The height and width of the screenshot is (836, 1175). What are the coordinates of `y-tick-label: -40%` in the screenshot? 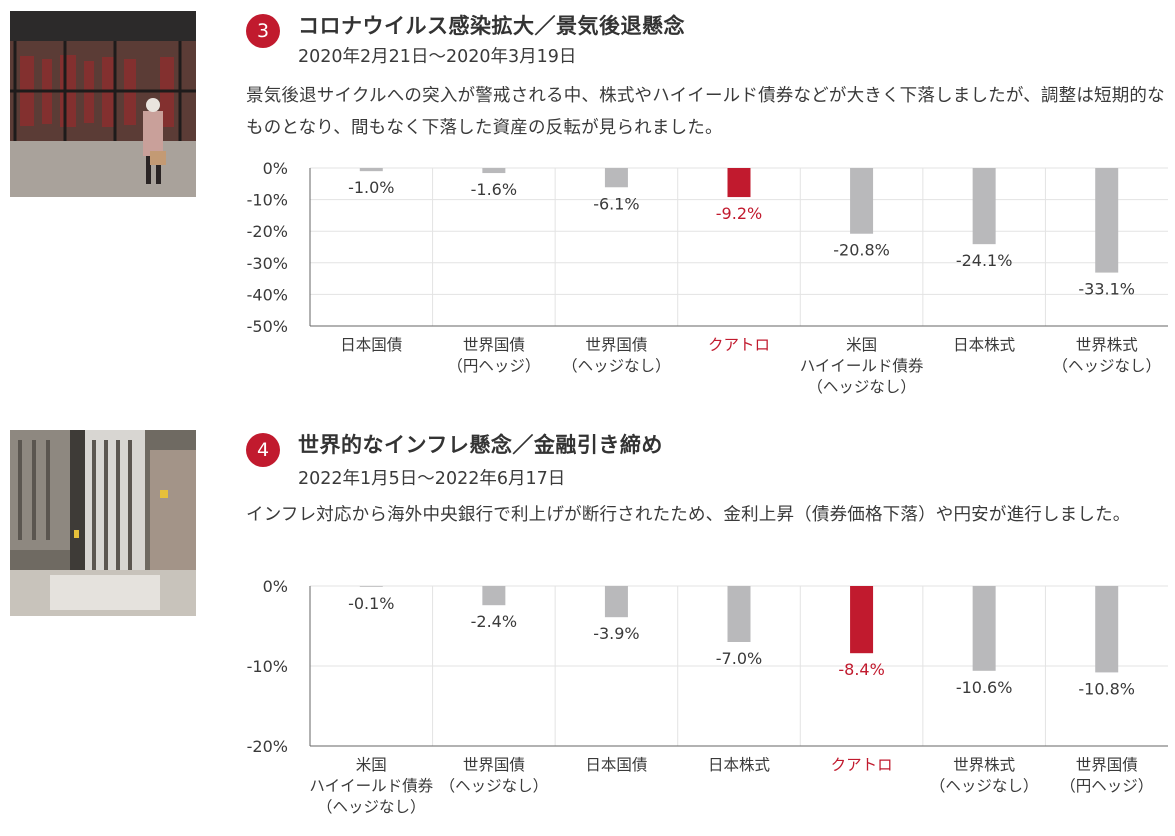 It's located at (267, 294).